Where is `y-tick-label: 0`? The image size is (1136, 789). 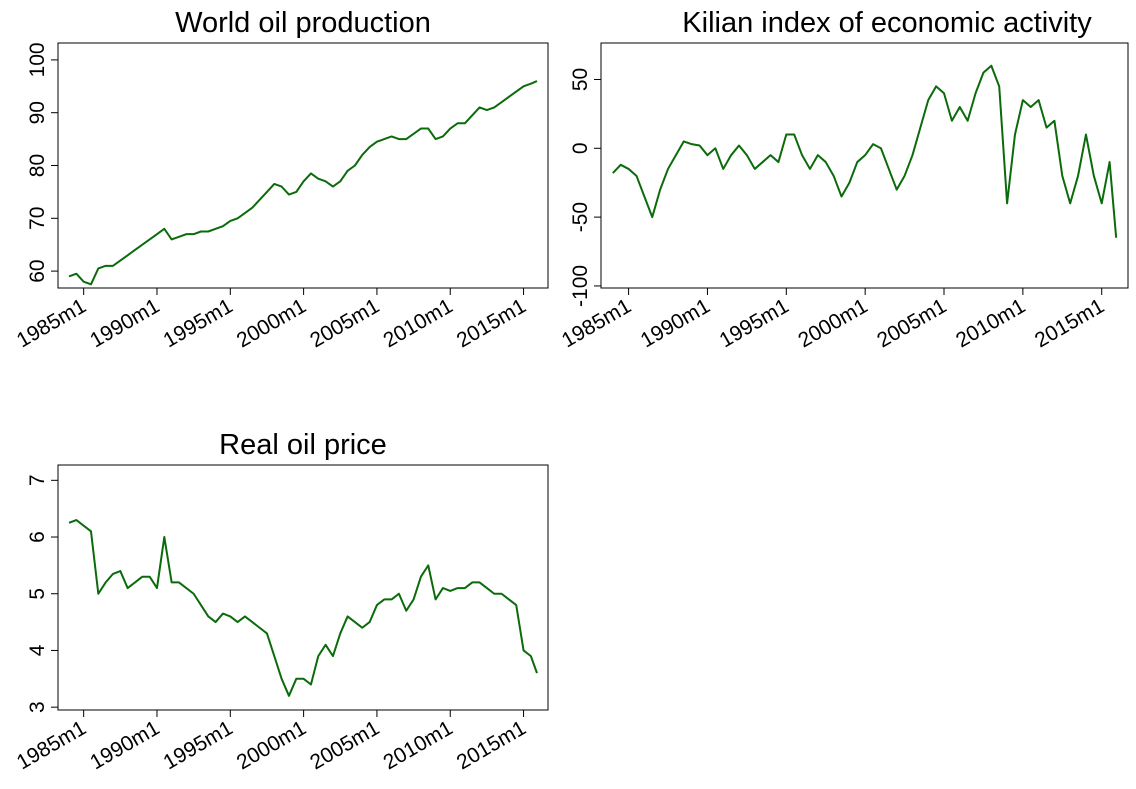
y-tick-label: 0 is located at coordinates (580, 148).